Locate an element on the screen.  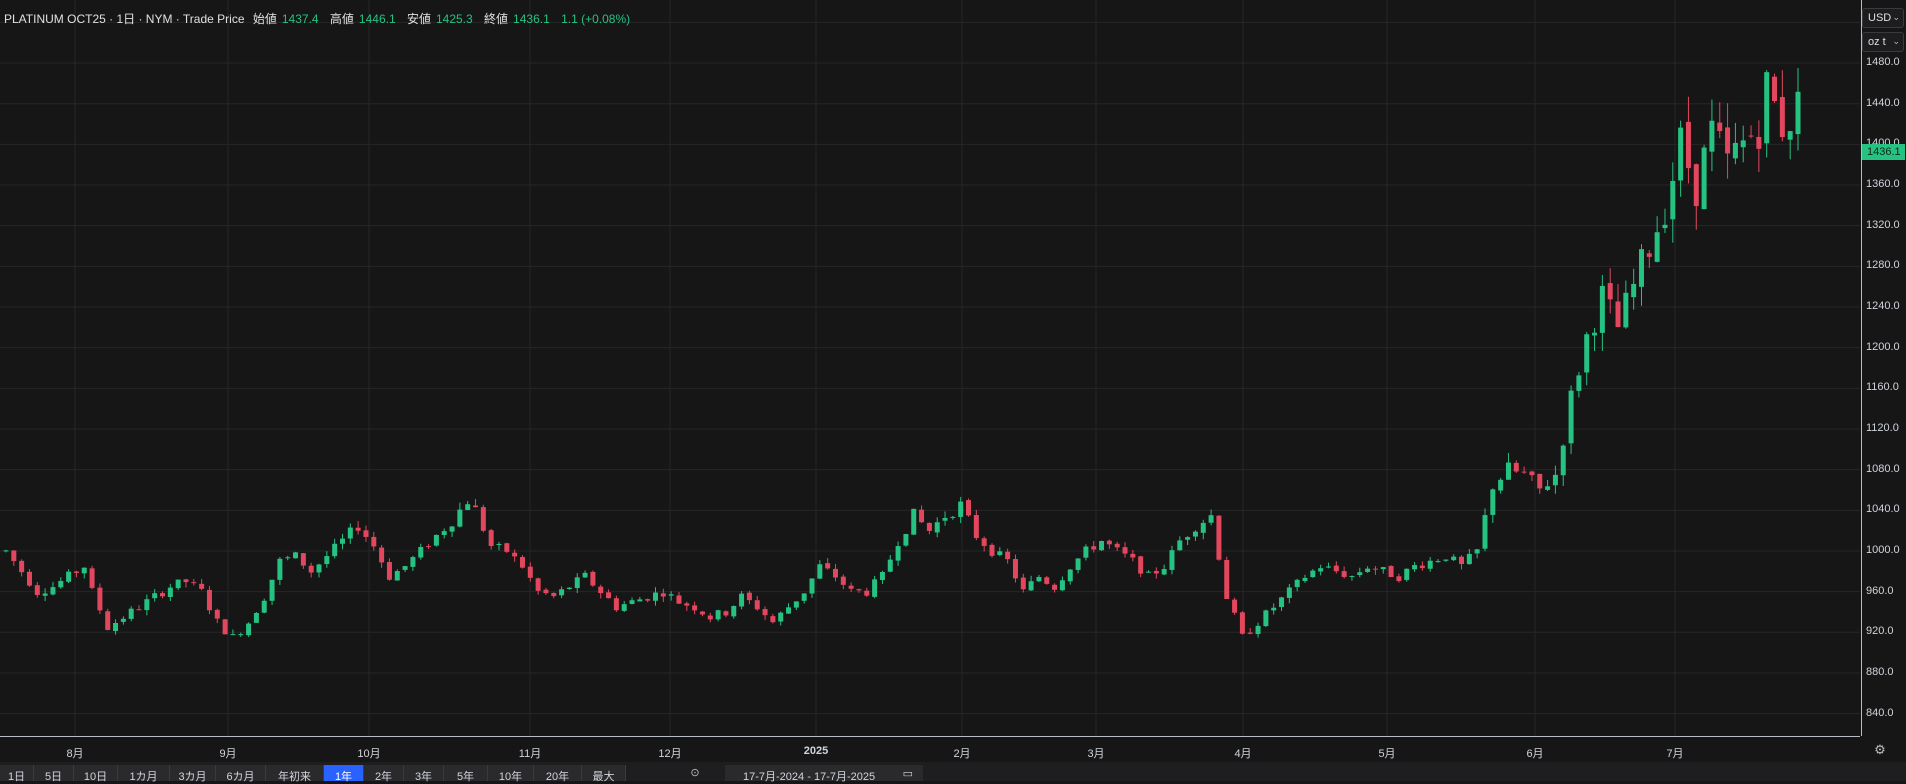
range-button: 1日 is located at coordinates (17, 774).